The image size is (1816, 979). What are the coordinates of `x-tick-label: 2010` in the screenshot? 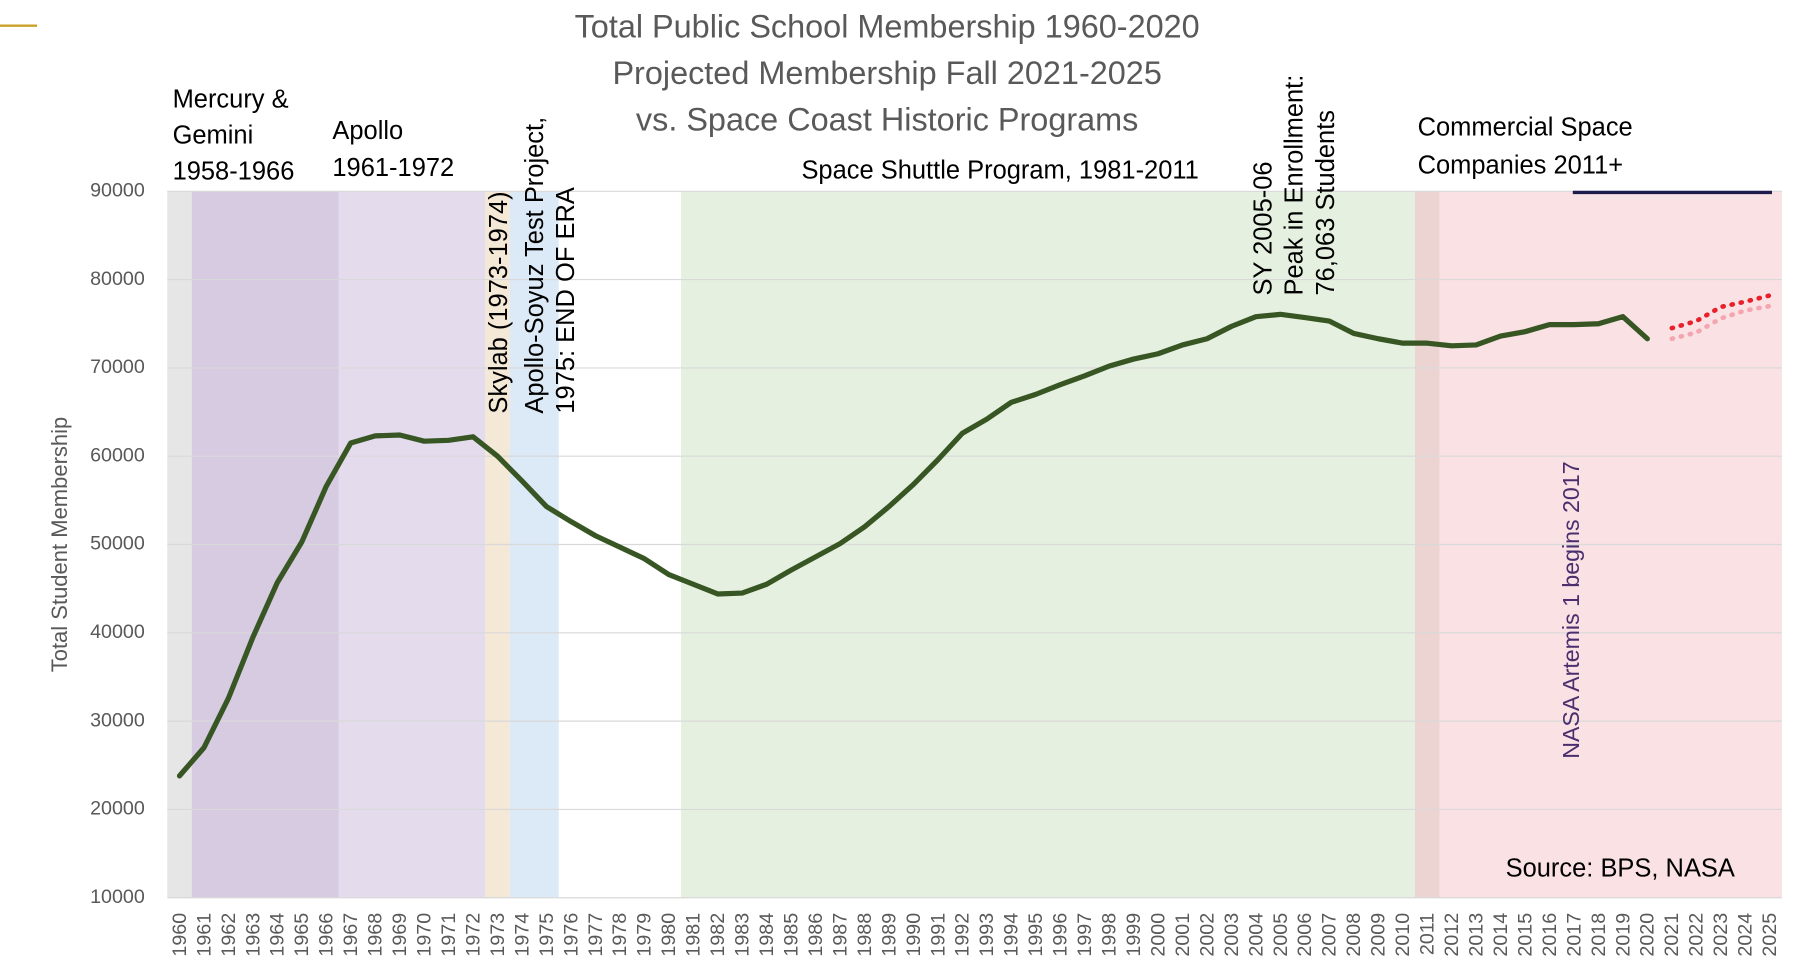 It's located at (1403, 935).